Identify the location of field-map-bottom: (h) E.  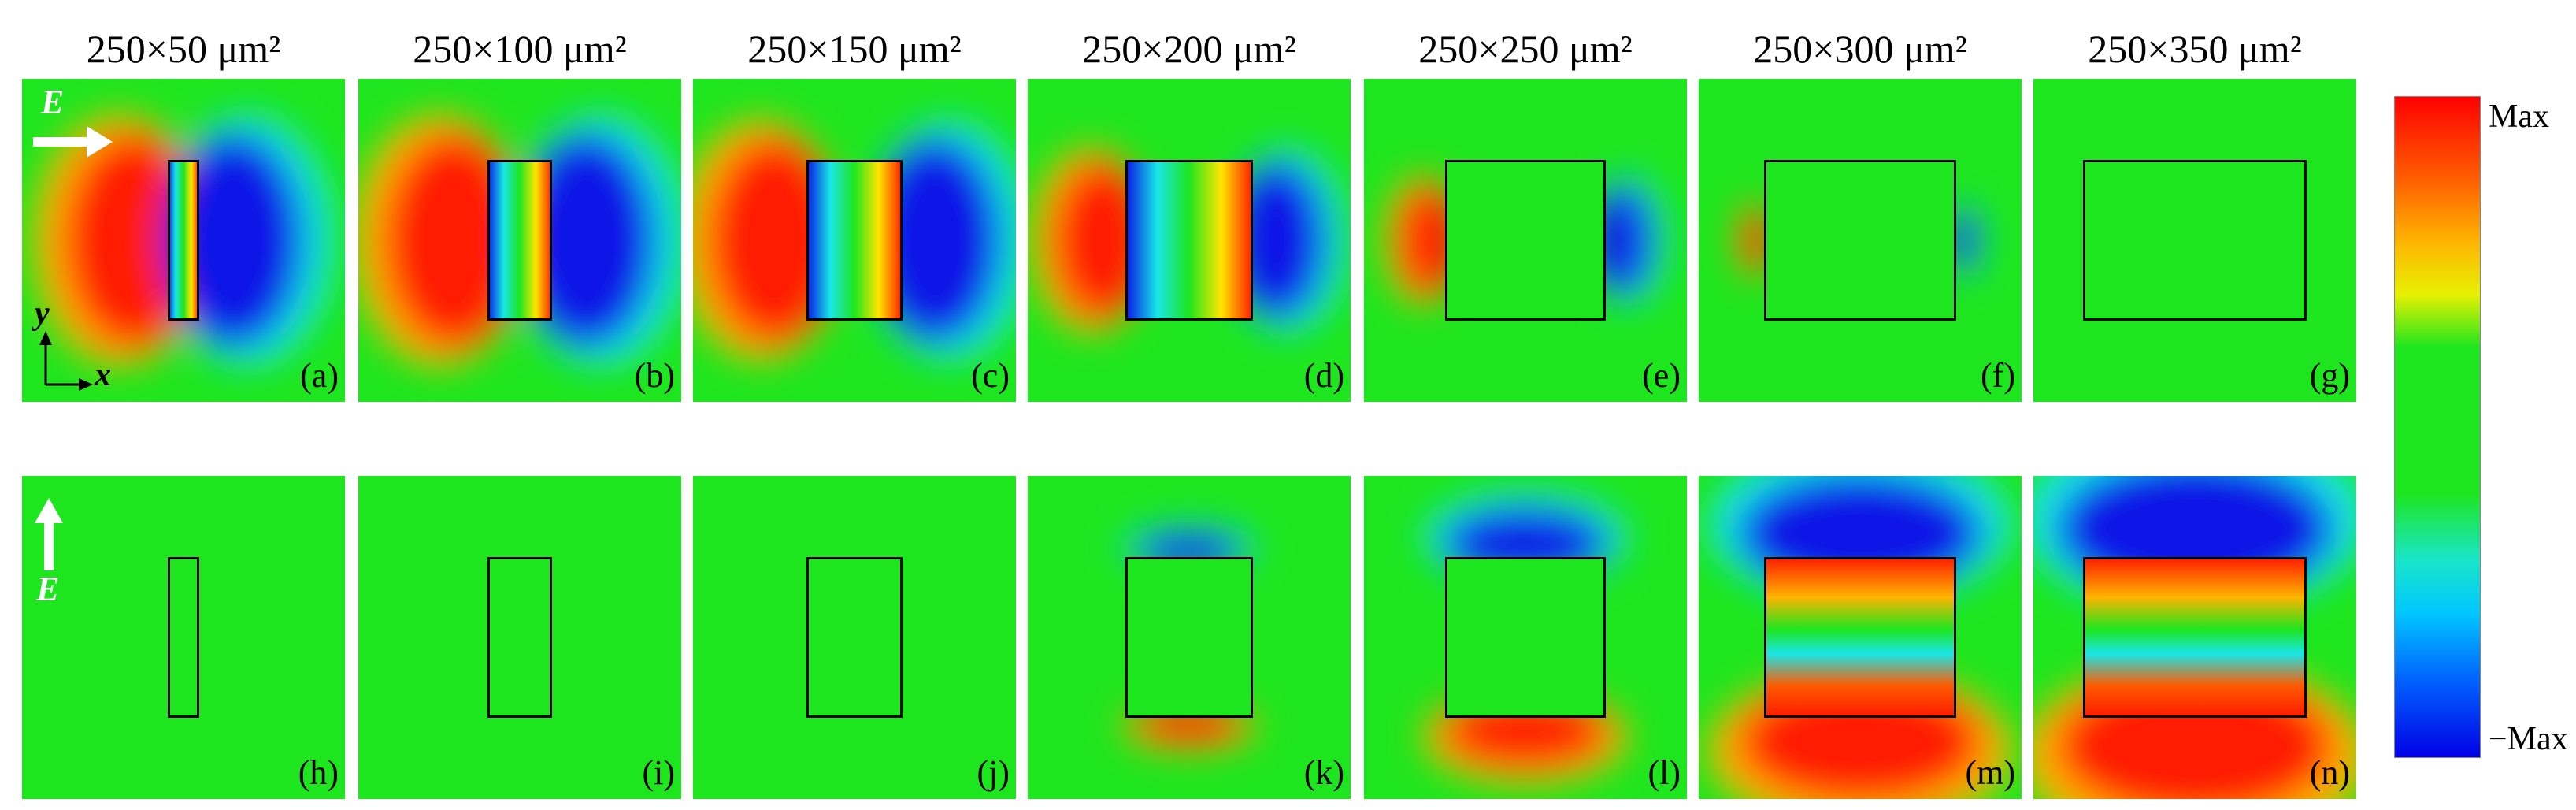
(183, 637).